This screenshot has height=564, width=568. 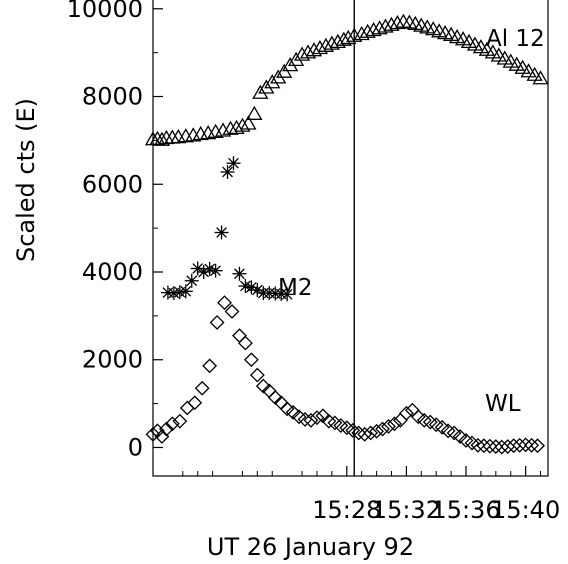 What do you see at coordinates (310, 547) in the screenshot?
I see `x-axis-title: UT 26 January 92` at bounding box center [310, 547].